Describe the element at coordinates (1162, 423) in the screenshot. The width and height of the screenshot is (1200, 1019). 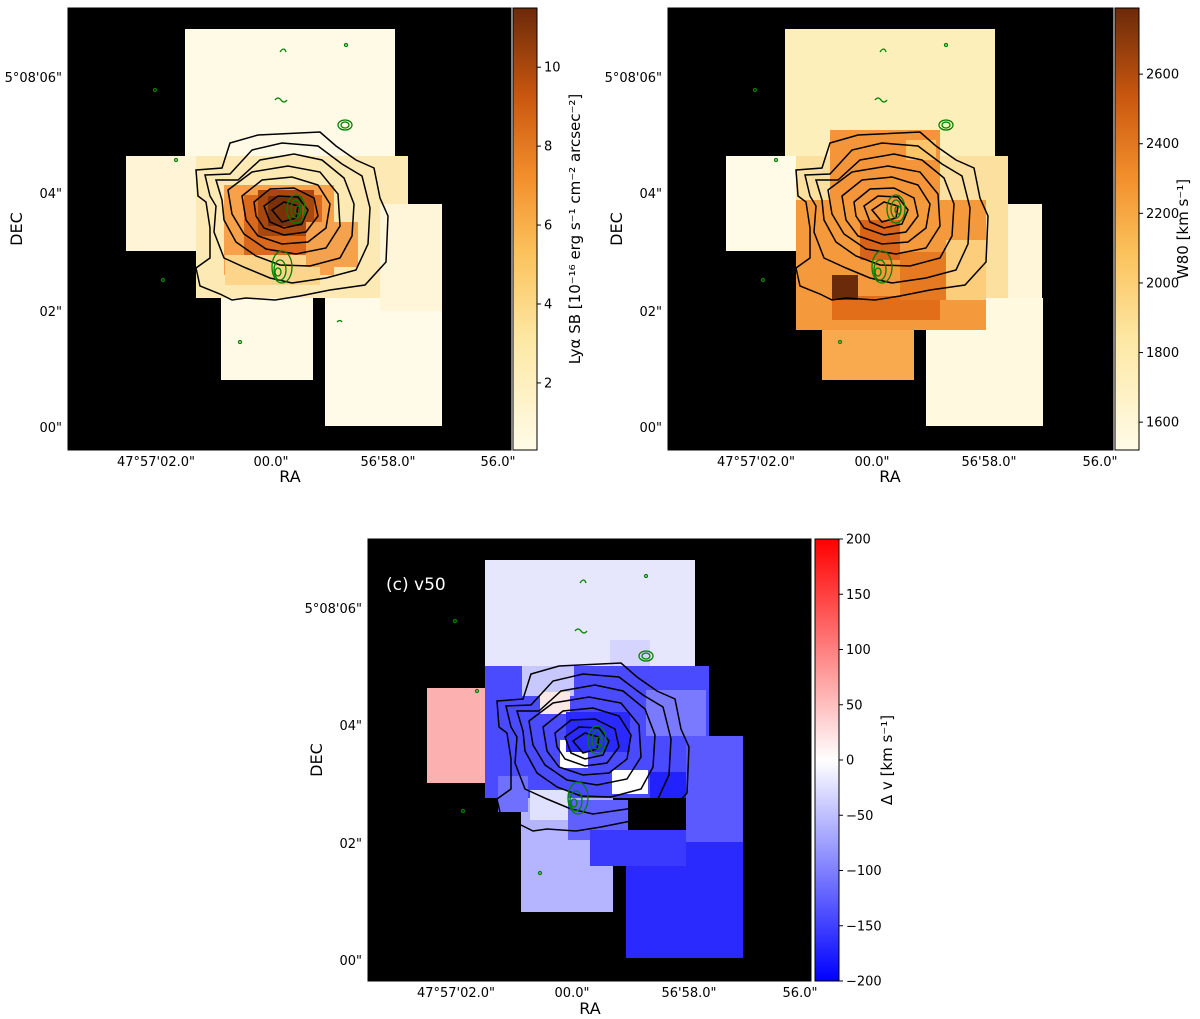
I see `colorbar-tick-label: 1600` at that location.